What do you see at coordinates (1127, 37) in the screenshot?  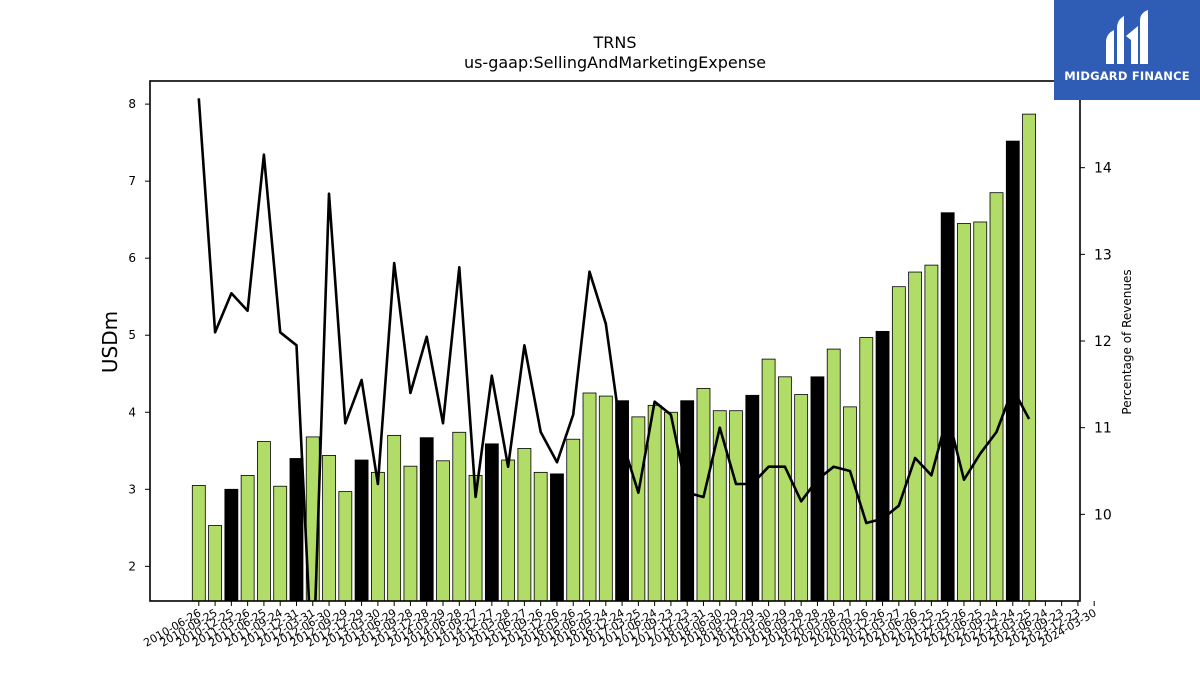 I see `logo-mark-icon` at bounding box center [1127, 37].